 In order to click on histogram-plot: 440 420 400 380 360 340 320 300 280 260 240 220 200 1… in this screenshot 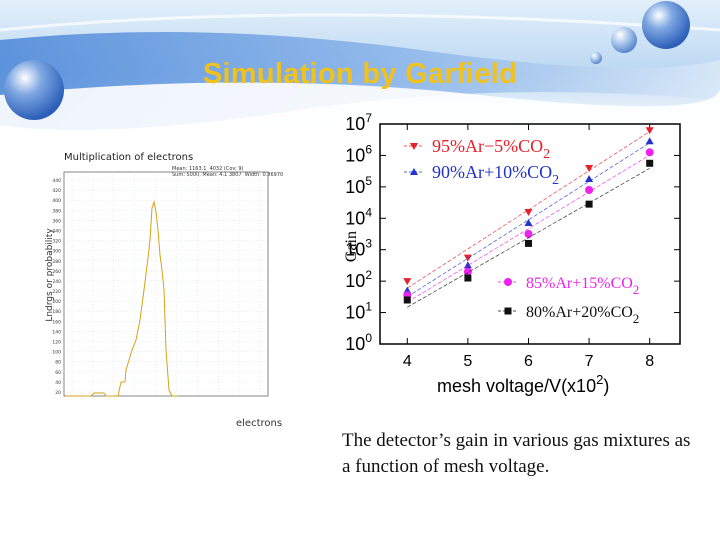, I will do `click(160, 284)`.